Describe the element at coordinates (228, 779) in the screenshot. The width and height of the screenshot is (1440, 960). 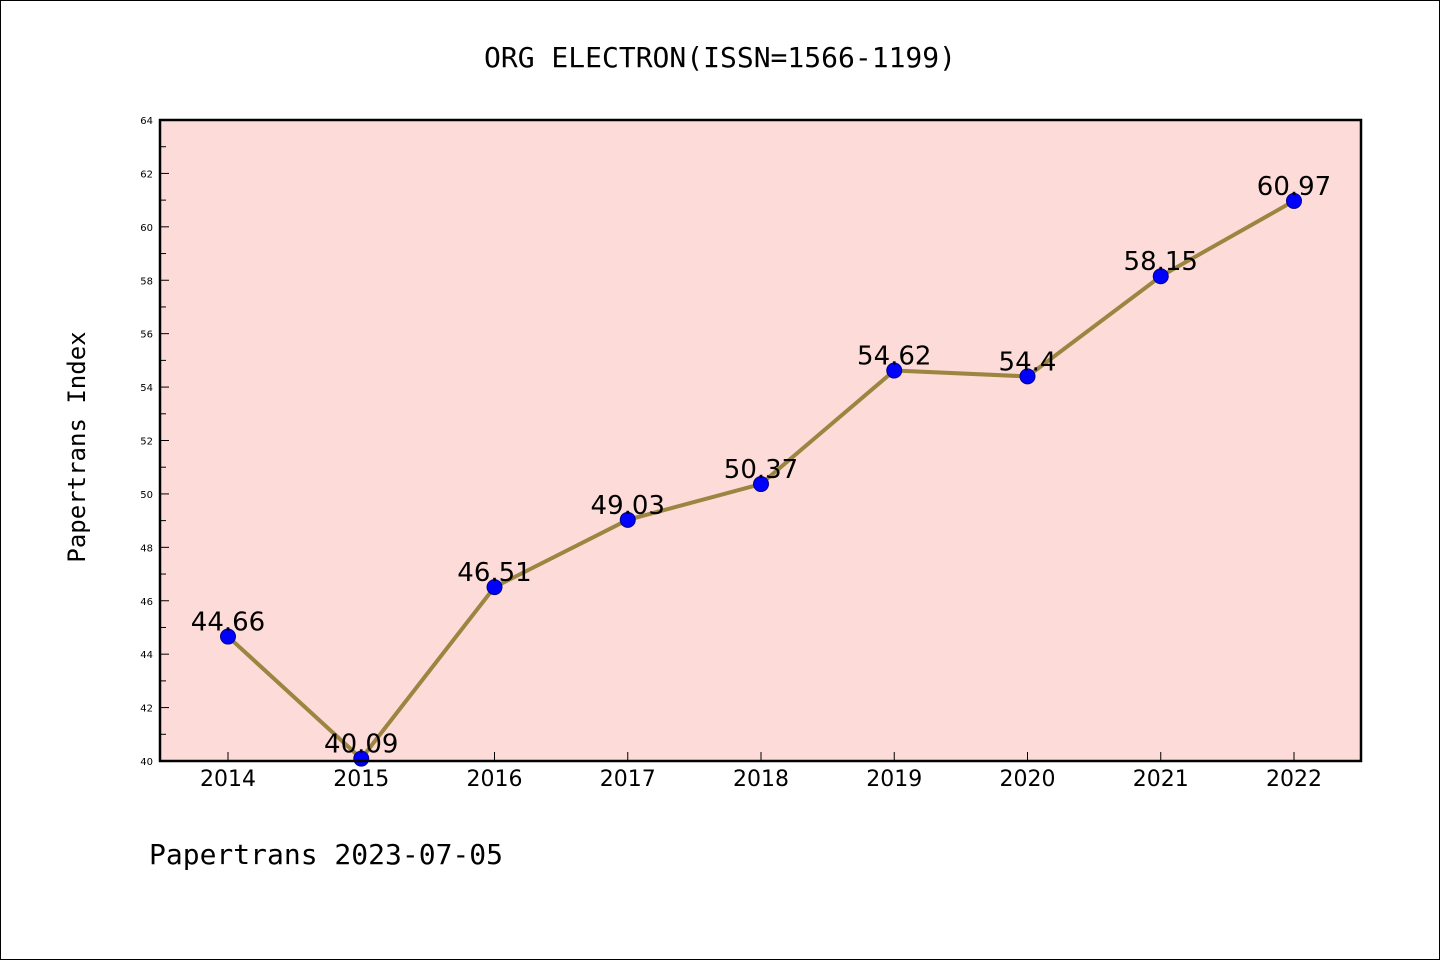
I see `x-tick-label: 2014` at that location.